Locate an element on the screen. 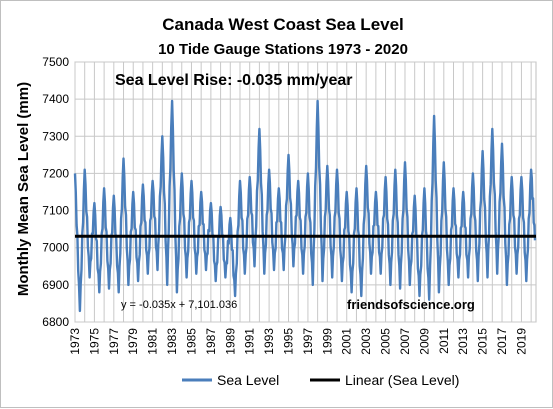  chart-title: Canada West Coast Sea Level is located at coordinates (283, 24).